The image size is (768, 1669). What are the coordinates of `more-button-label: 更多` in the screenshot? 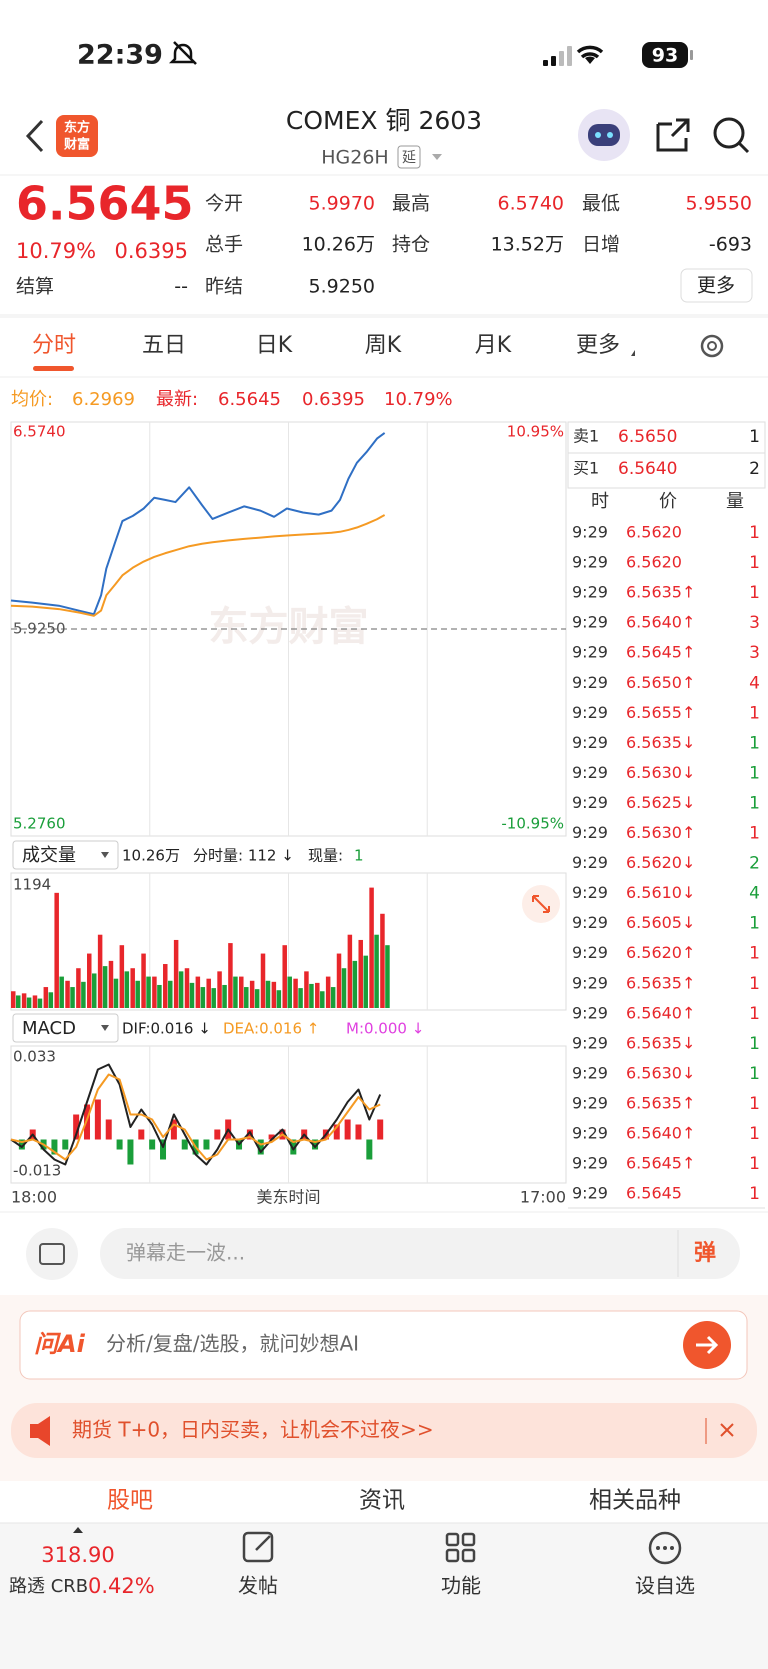 It's located at (716, 286).